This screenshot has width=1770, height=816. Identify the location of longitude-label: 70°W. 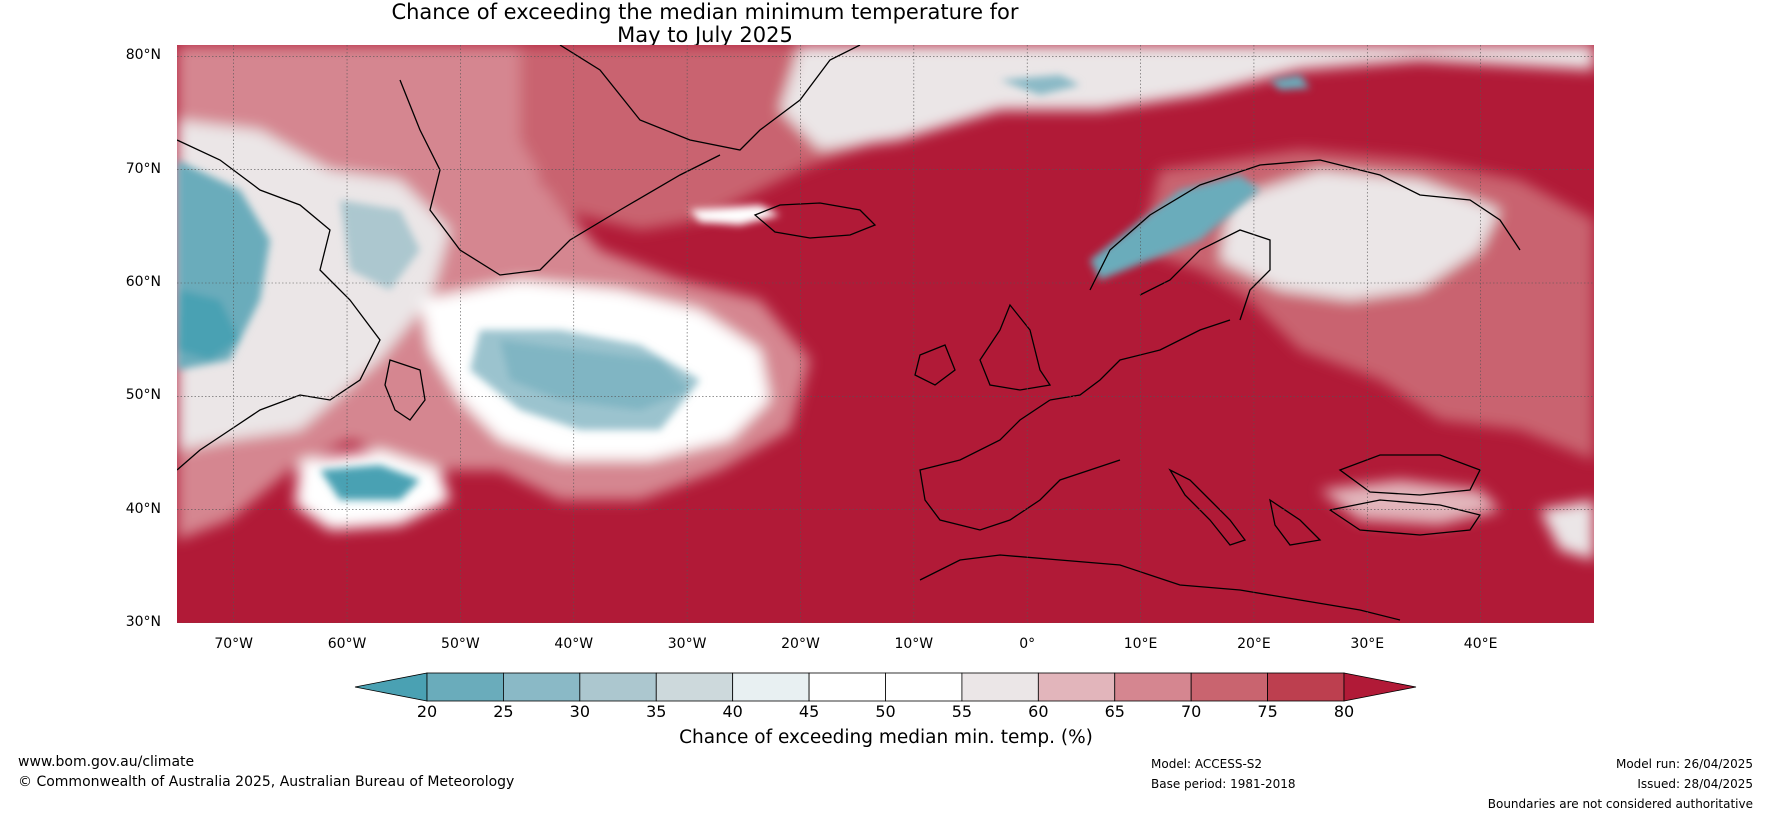
(233, 644).